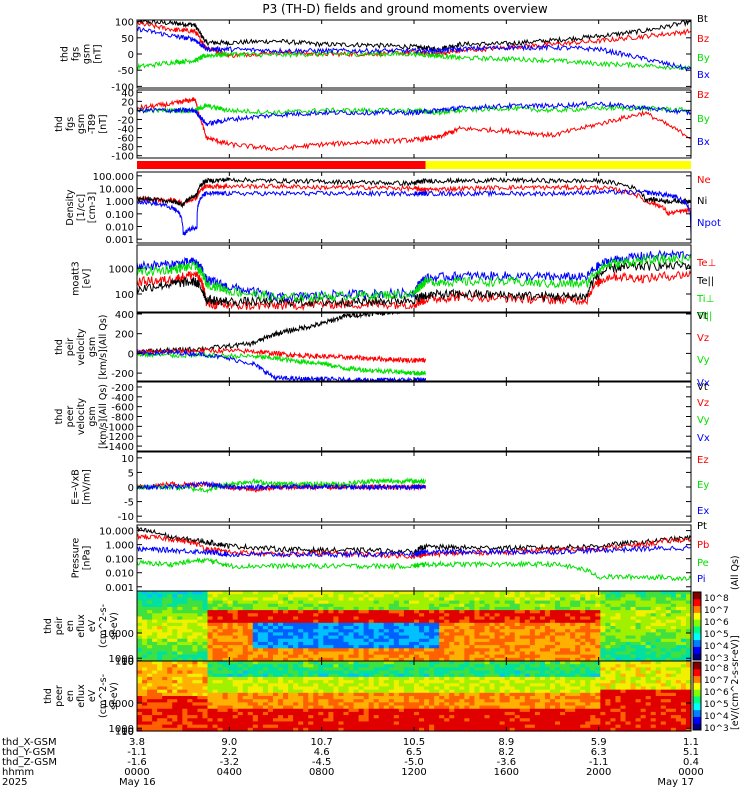 The width and height of the screenshot is (750, 800). I want to click on legend-entry: Ez, so click(703, 460).